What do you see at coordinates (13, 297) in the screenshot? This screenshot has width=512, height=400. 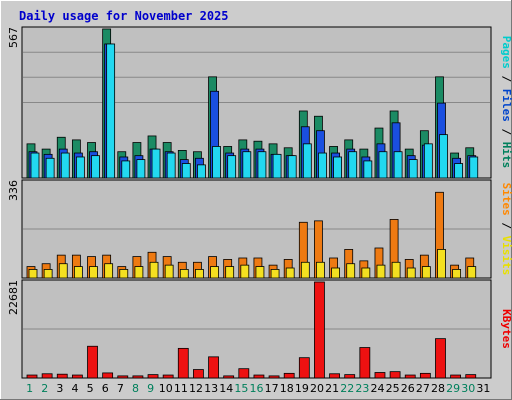 I see `panel-kbytes-ymax-label: 22681` at bounding box center [13, 297].